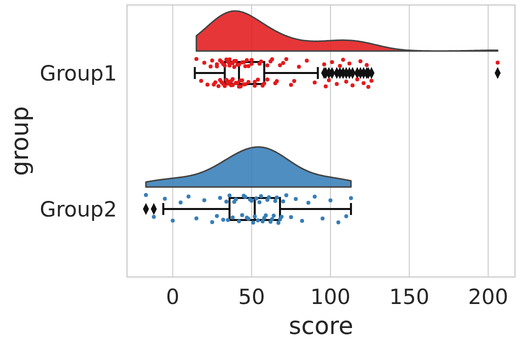 This screenshot has height=343, width=524. I want to click on x-tick-label: 0, so click(173, 297).